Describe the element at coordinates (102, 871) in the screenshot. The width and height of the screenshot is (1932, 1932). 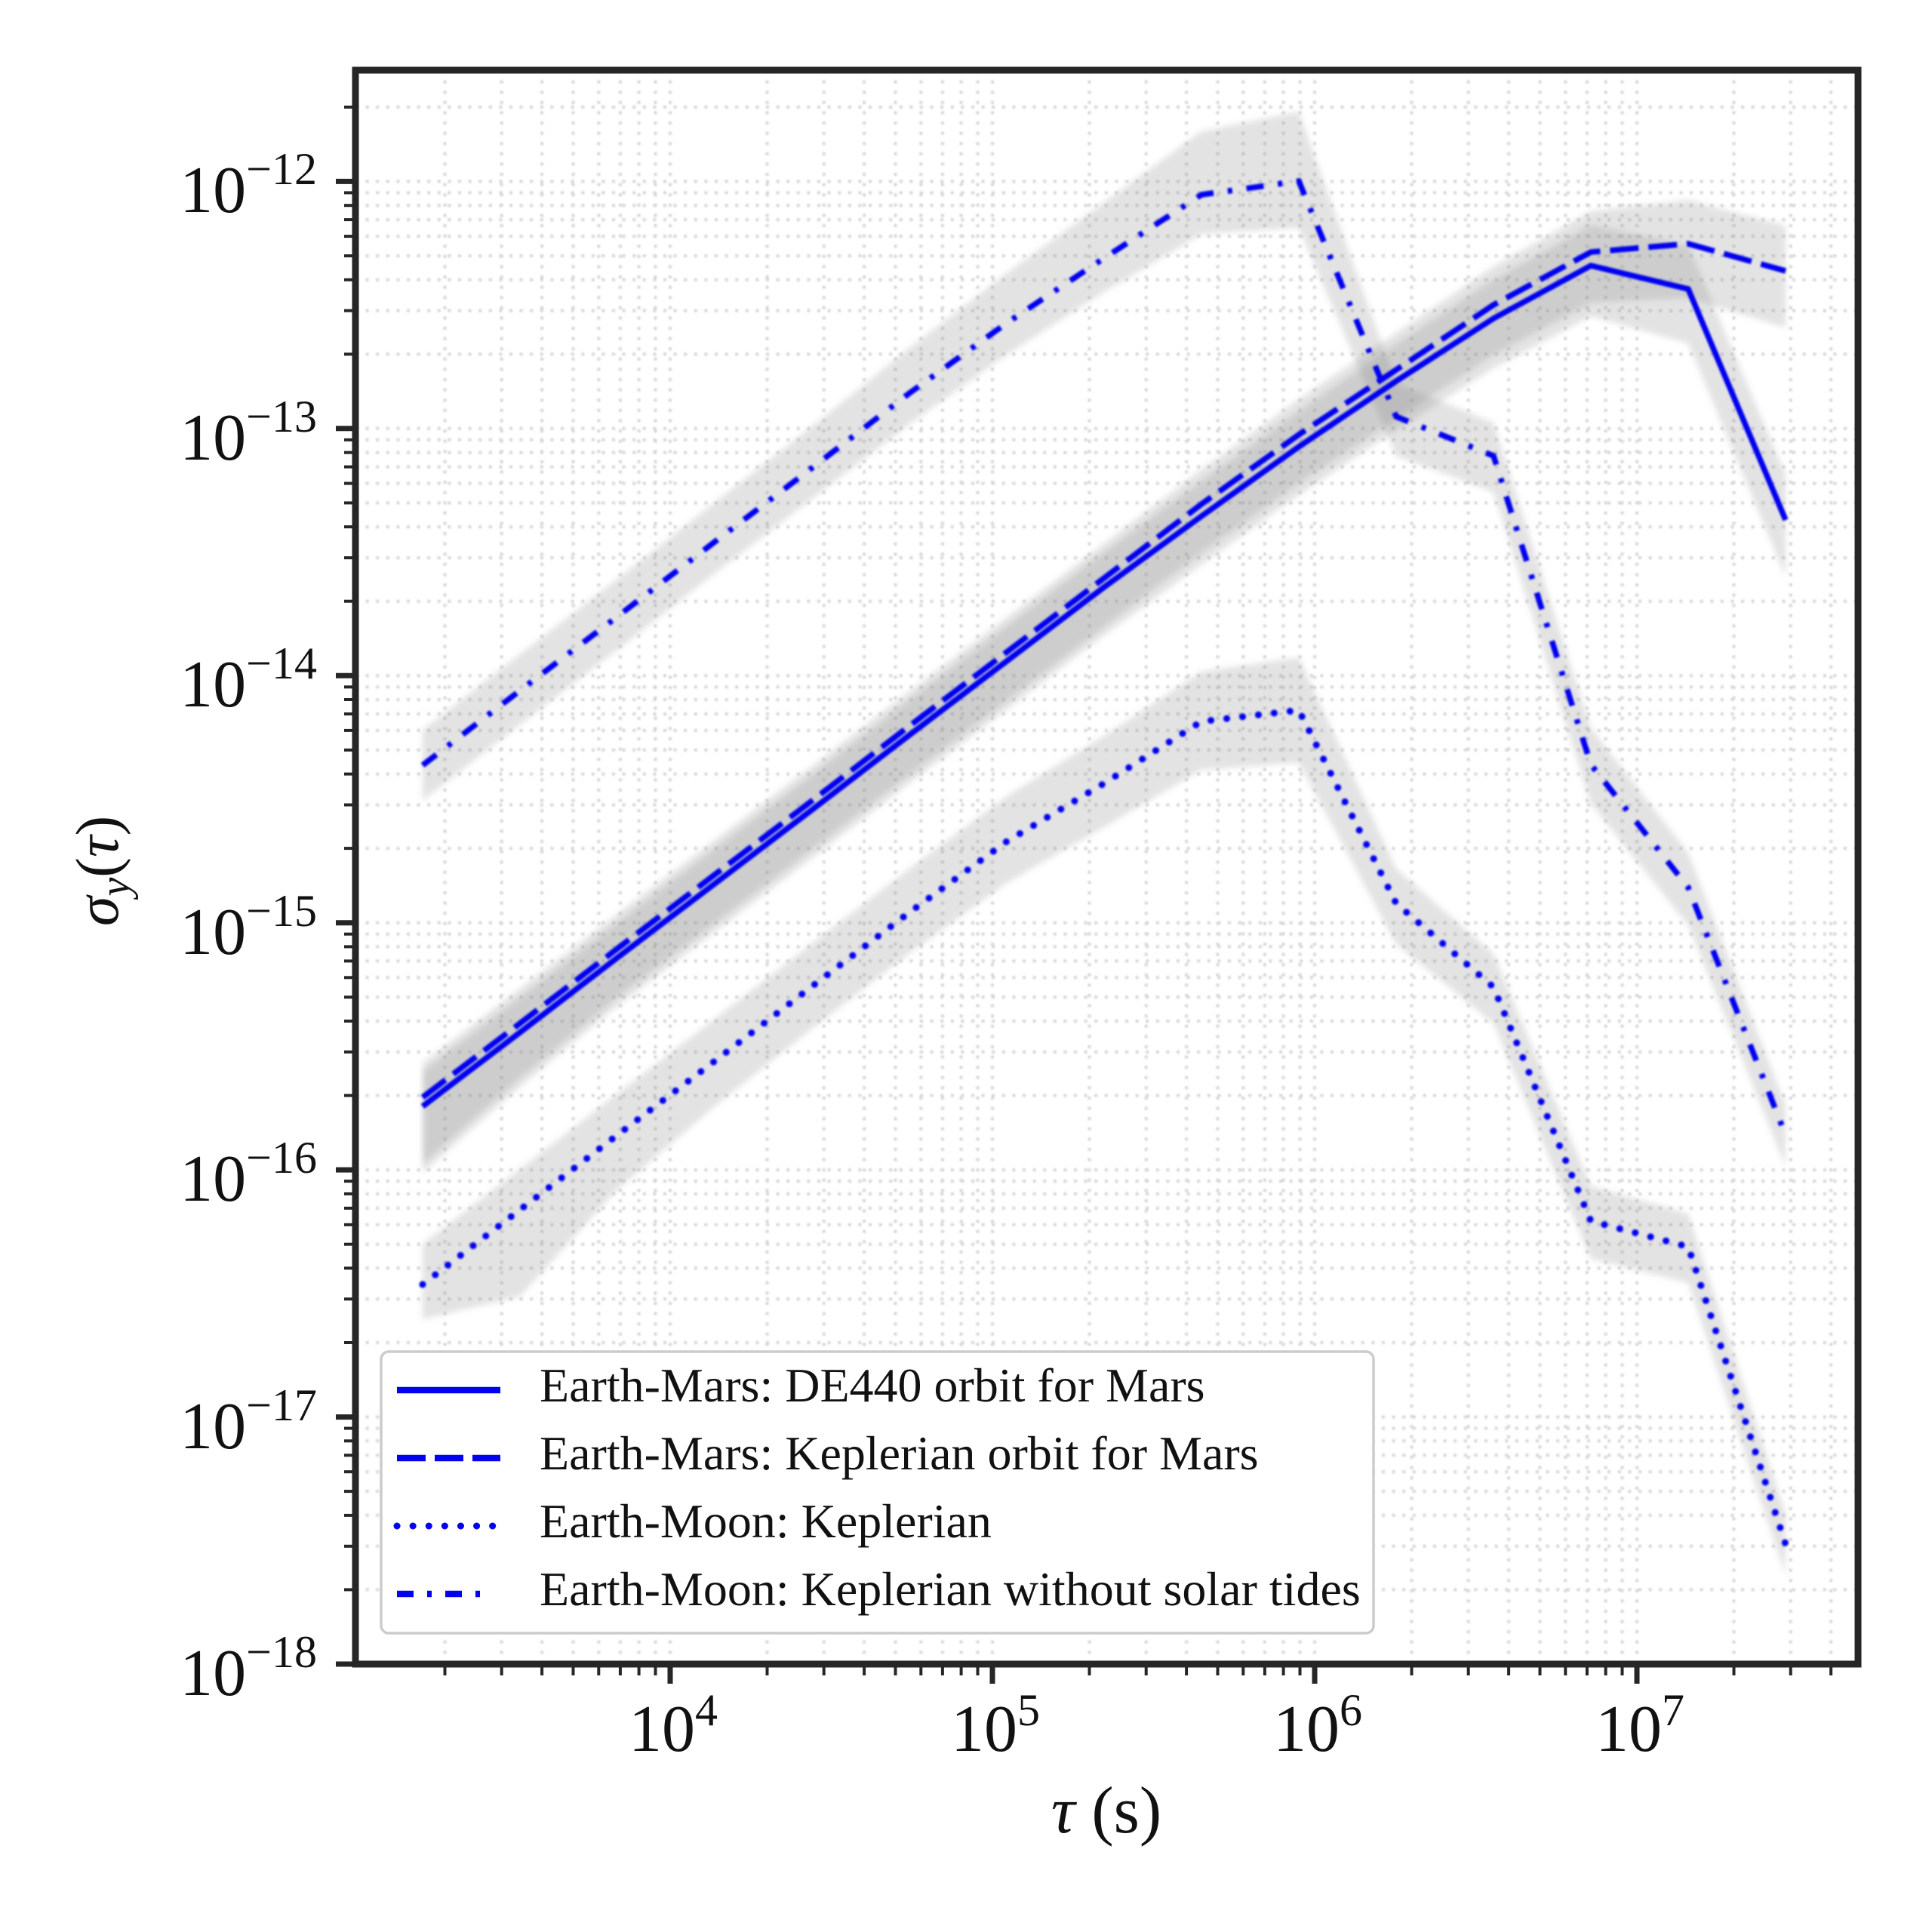
I see `svg-text: σy(τ)` at that location.